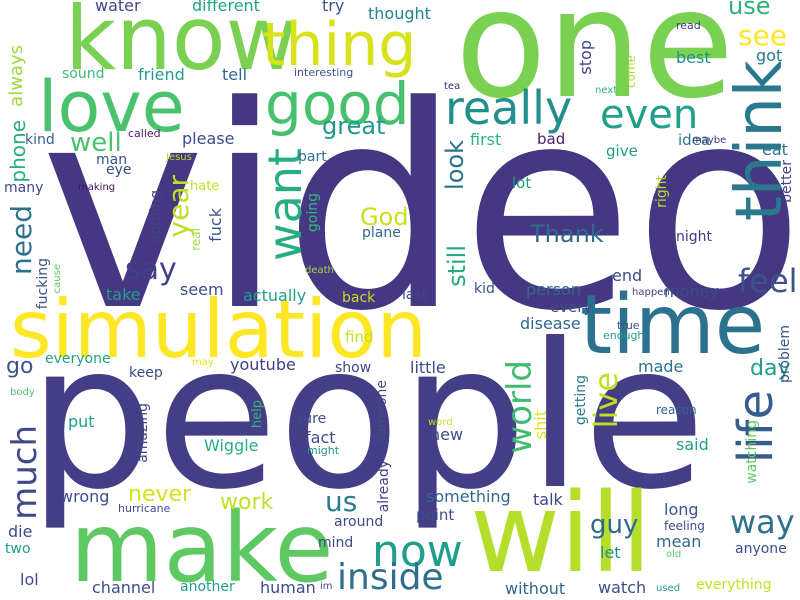 This screenshot has height=600, width=800. Describe the element at coordinates (624, 335) in the screenshot. I see `word-enough: enough` at that location.